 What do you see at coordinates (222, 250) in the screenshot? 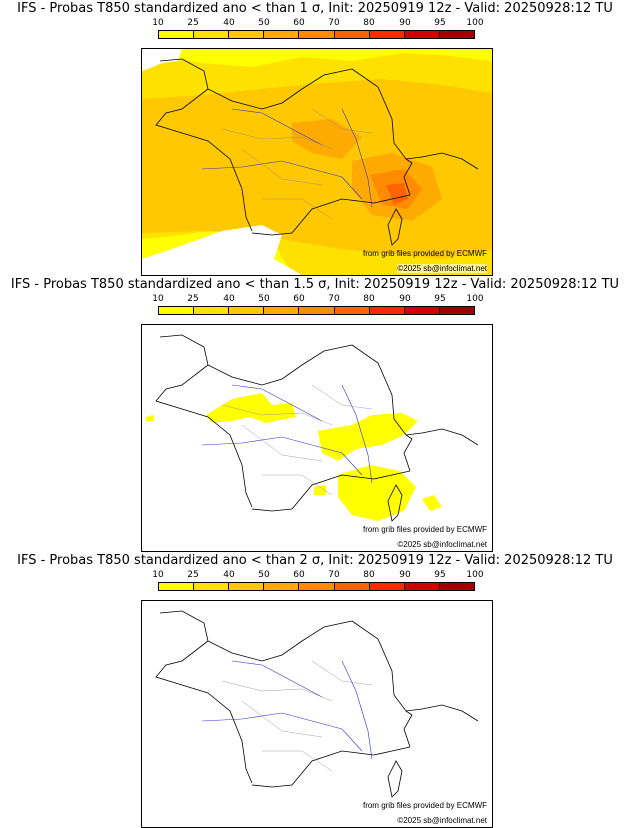
I see `sea-area` at bounding box center [222, 250].